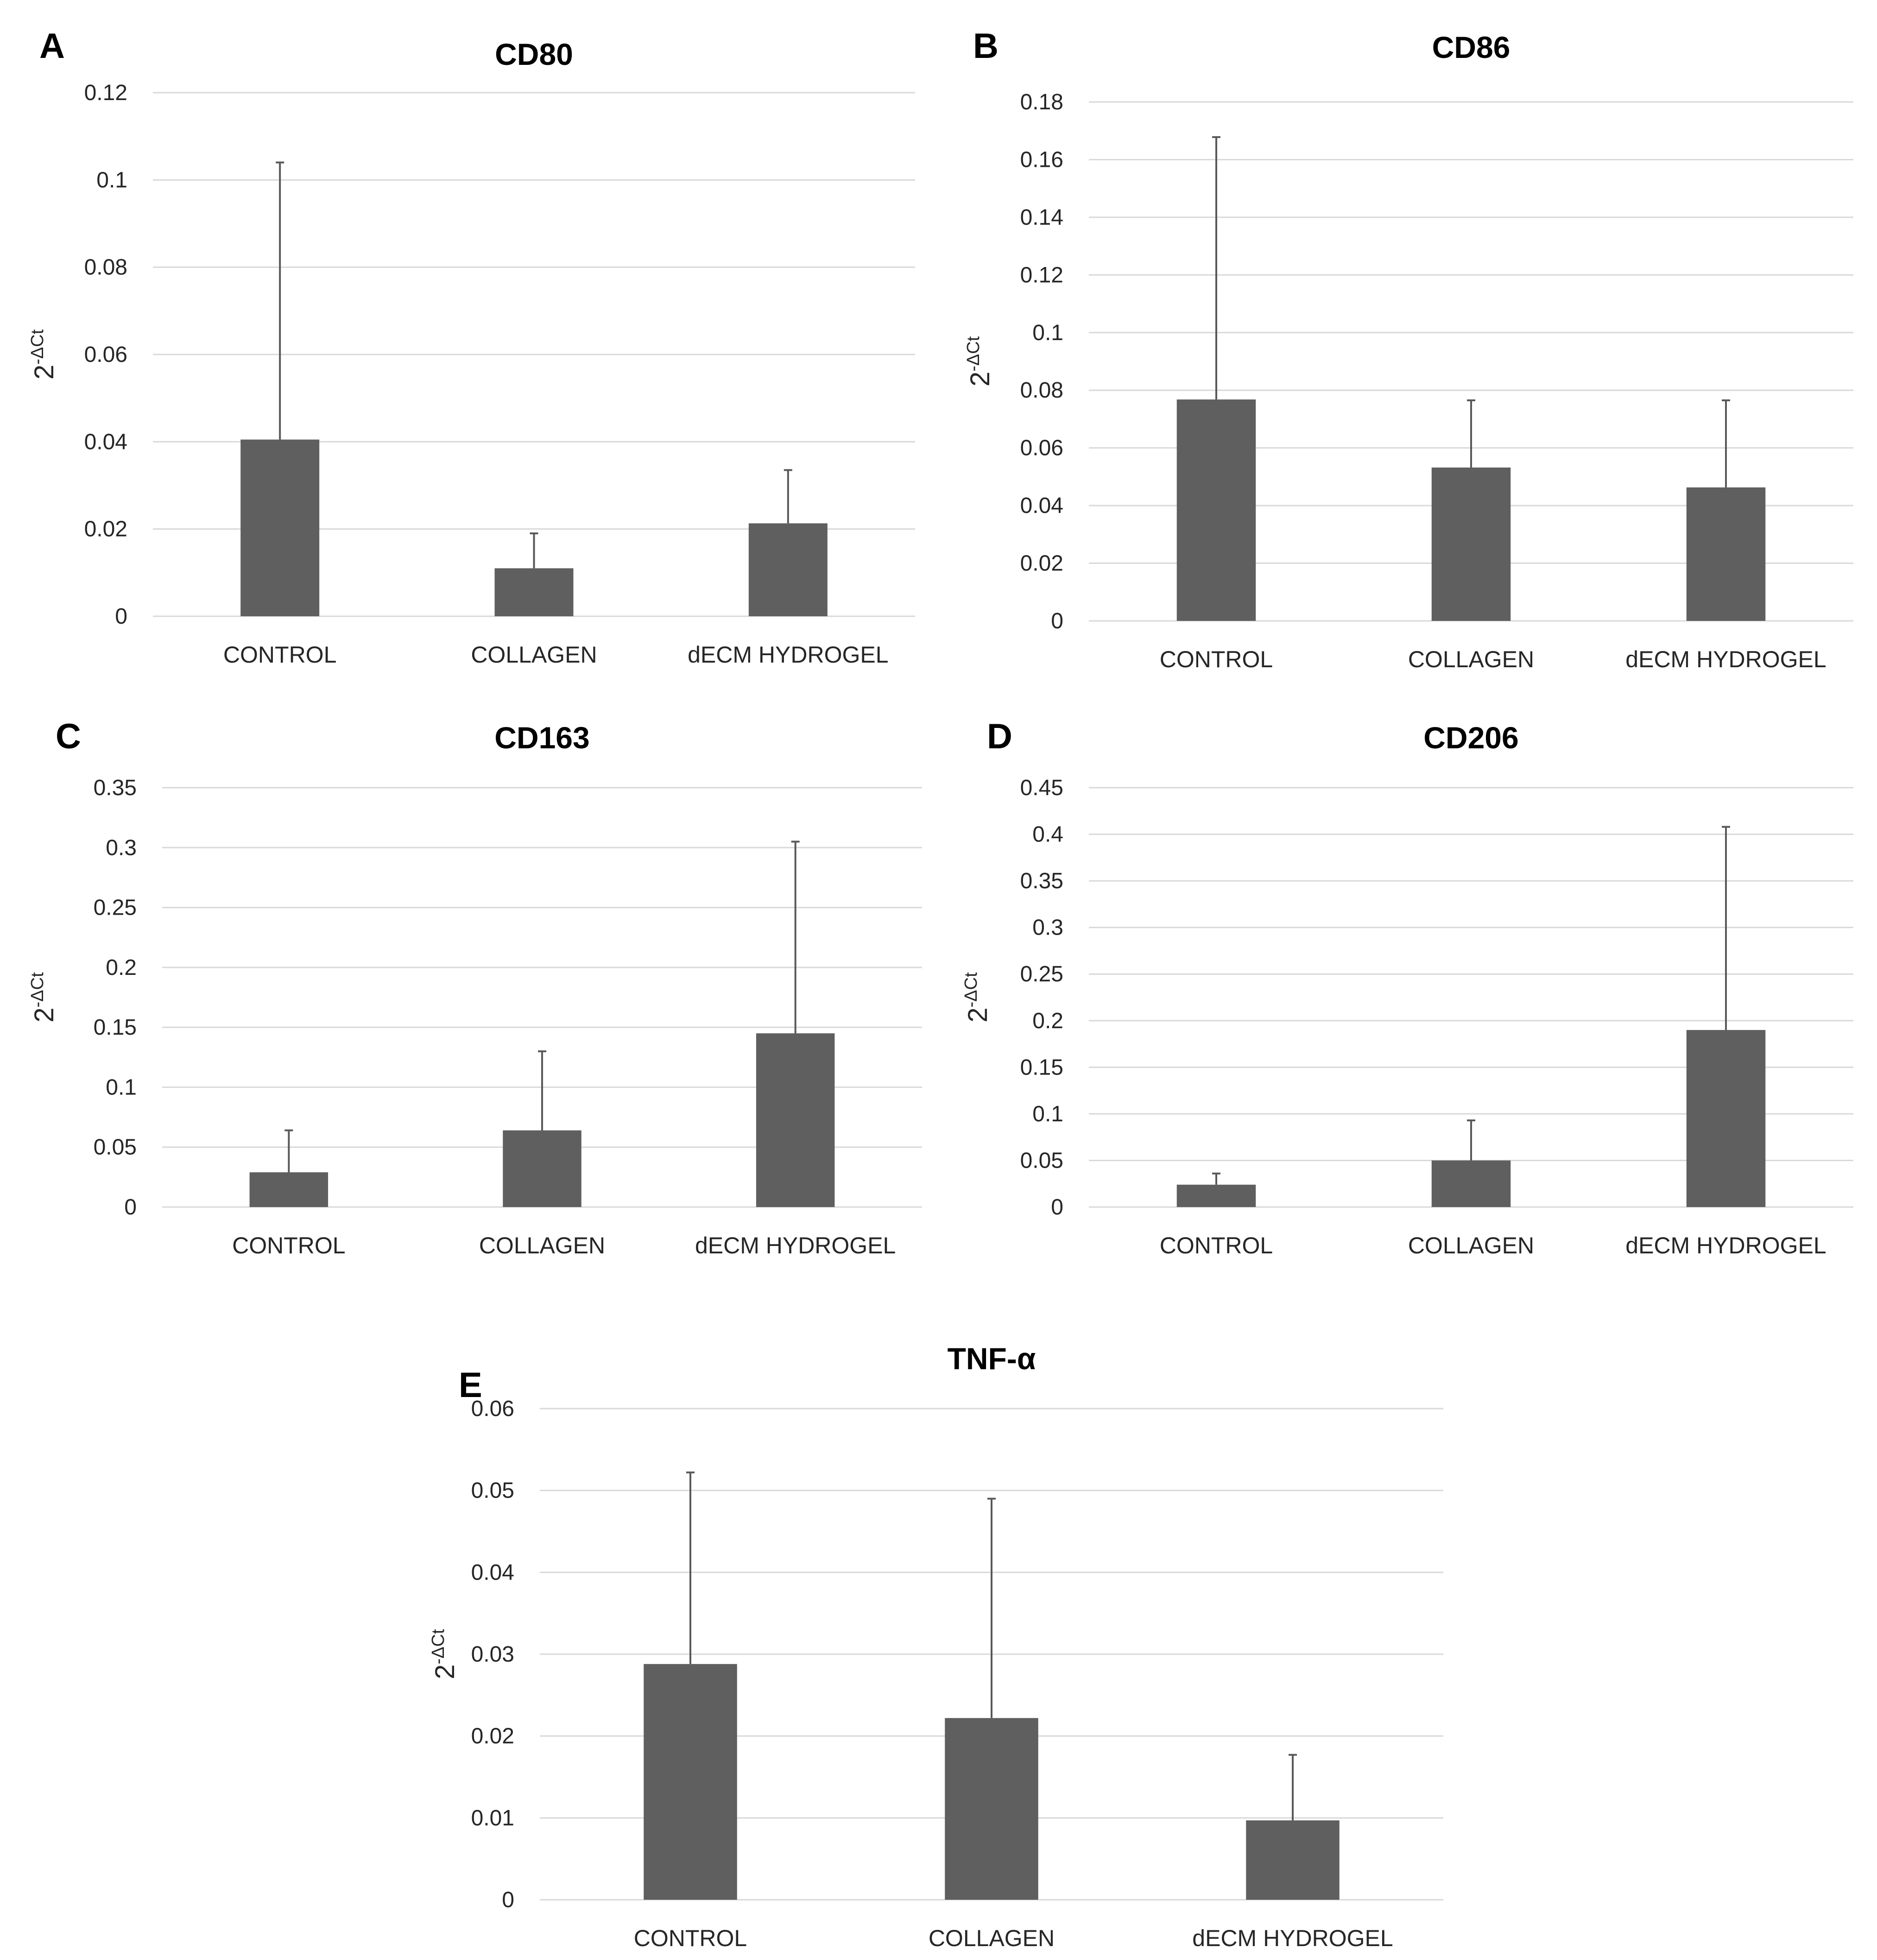  I want to click on chart-title: CD163, so click(541, 738).